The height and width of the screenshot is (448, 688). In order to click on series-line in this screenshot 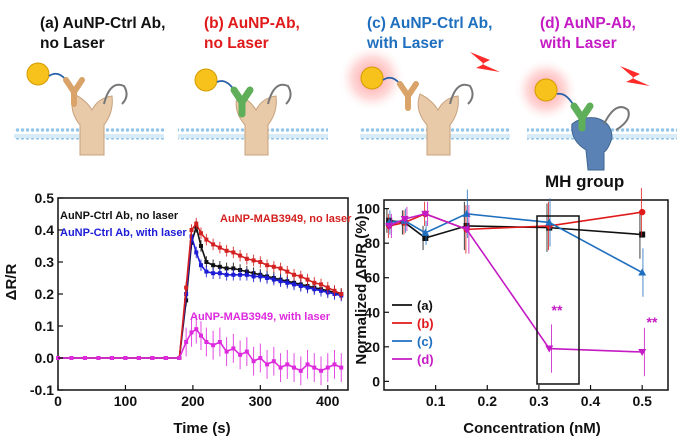, I will do `click(515, 282)`.